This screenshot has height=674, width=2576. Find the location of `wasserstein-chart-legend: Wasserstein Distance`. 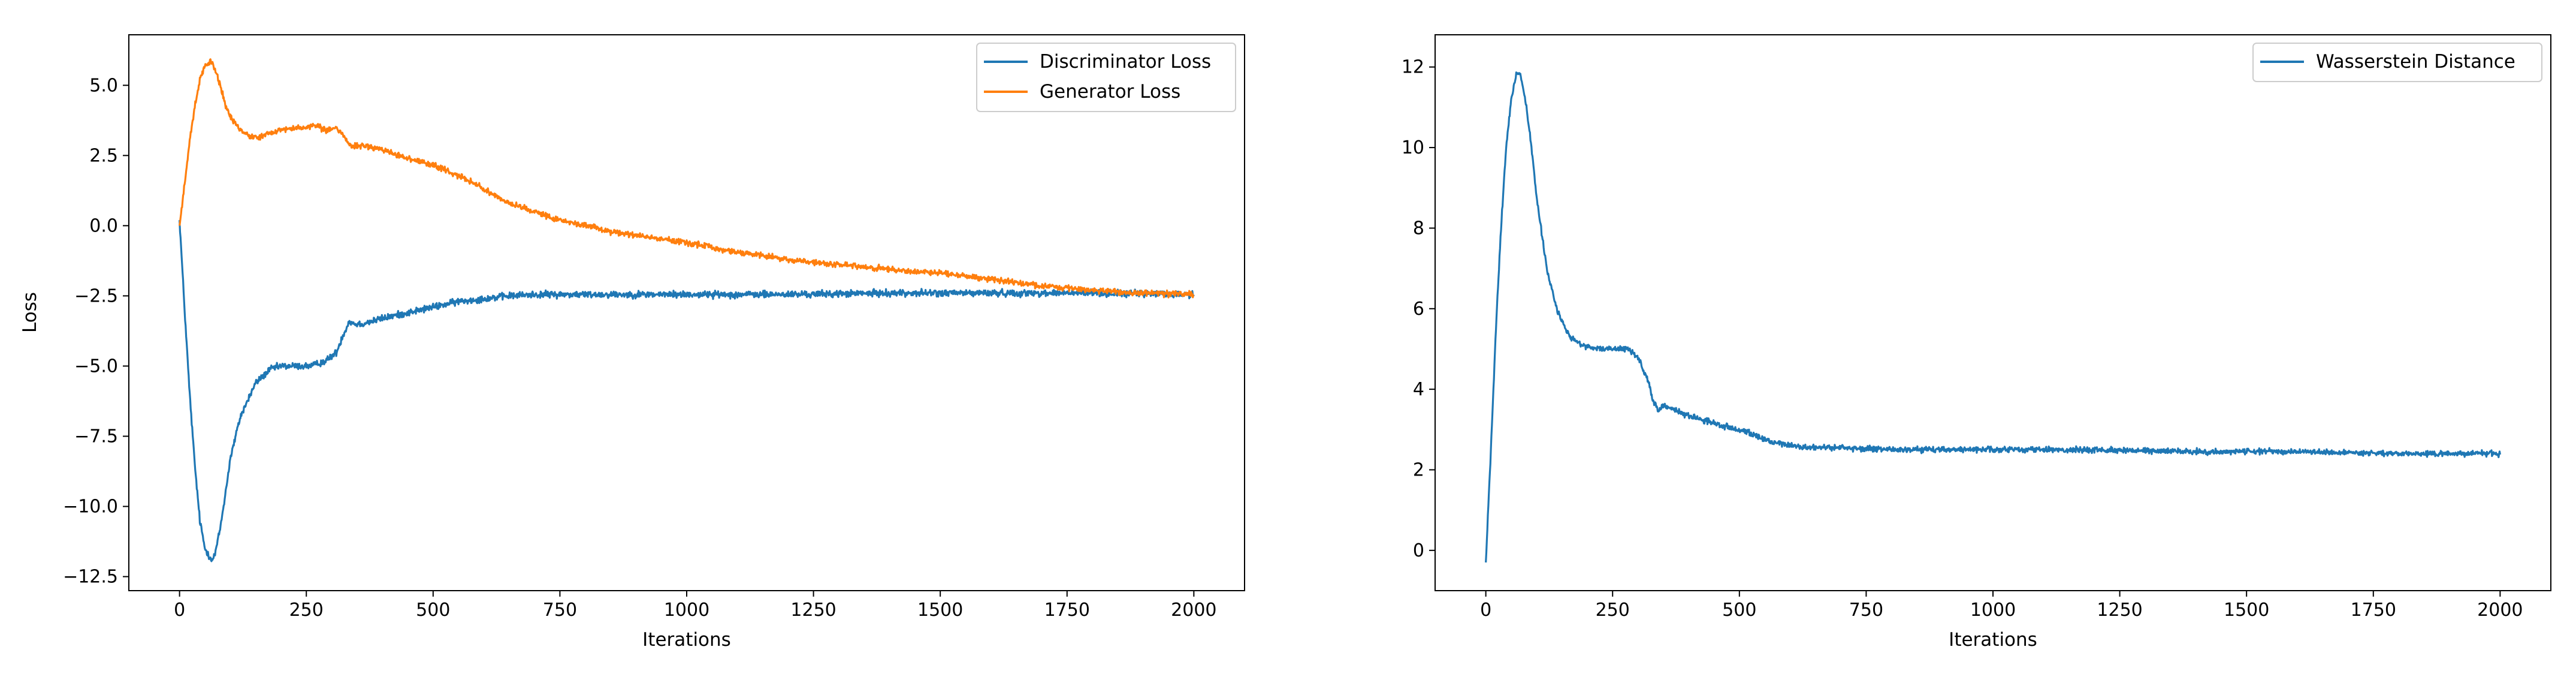

wasserstein-chart-legend: Wasserstein Distance is located at coordinates (2397, 63).